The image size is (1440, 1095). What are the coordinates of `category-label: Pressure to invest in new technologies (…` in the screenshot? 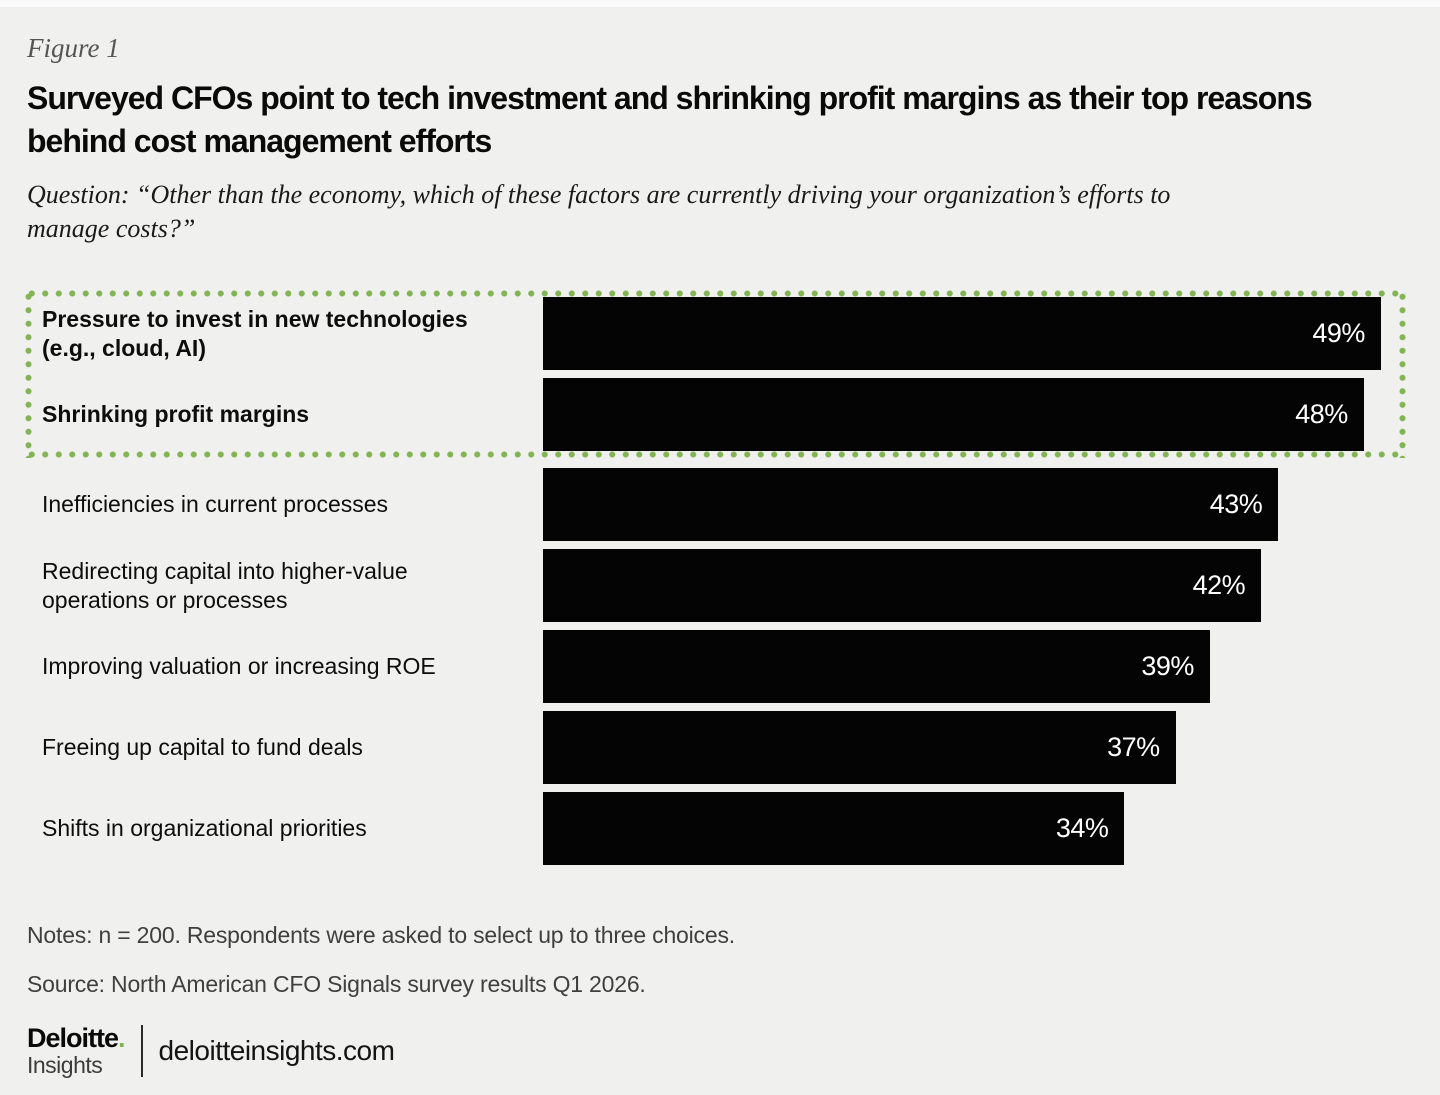 It's located at (255, 333).